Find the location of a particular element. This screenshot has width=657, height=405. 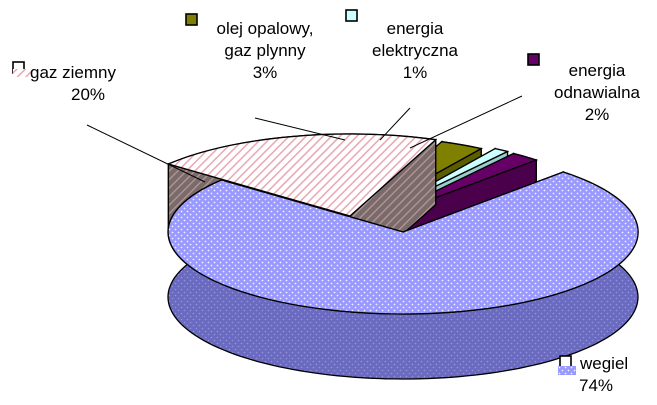

legend-key-energia-elektryczna is located at coordinates (351, 15).